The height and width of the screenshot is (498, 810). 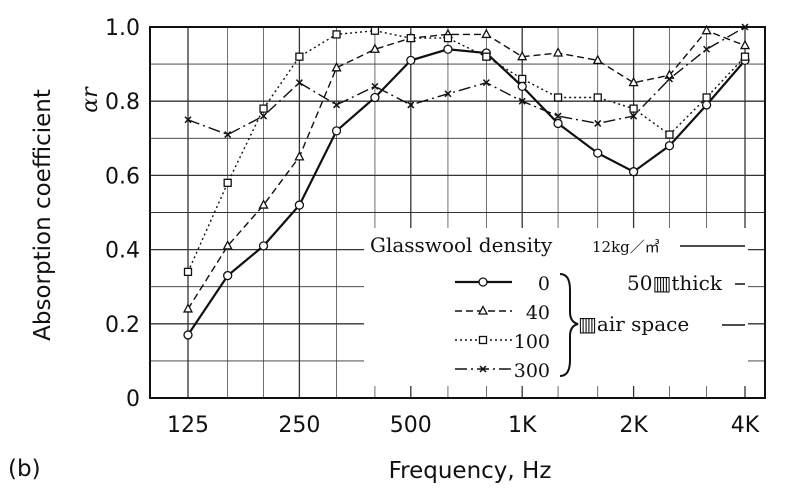 I want to click on y-tick-label: 0.6, so click(x=122, y=176).